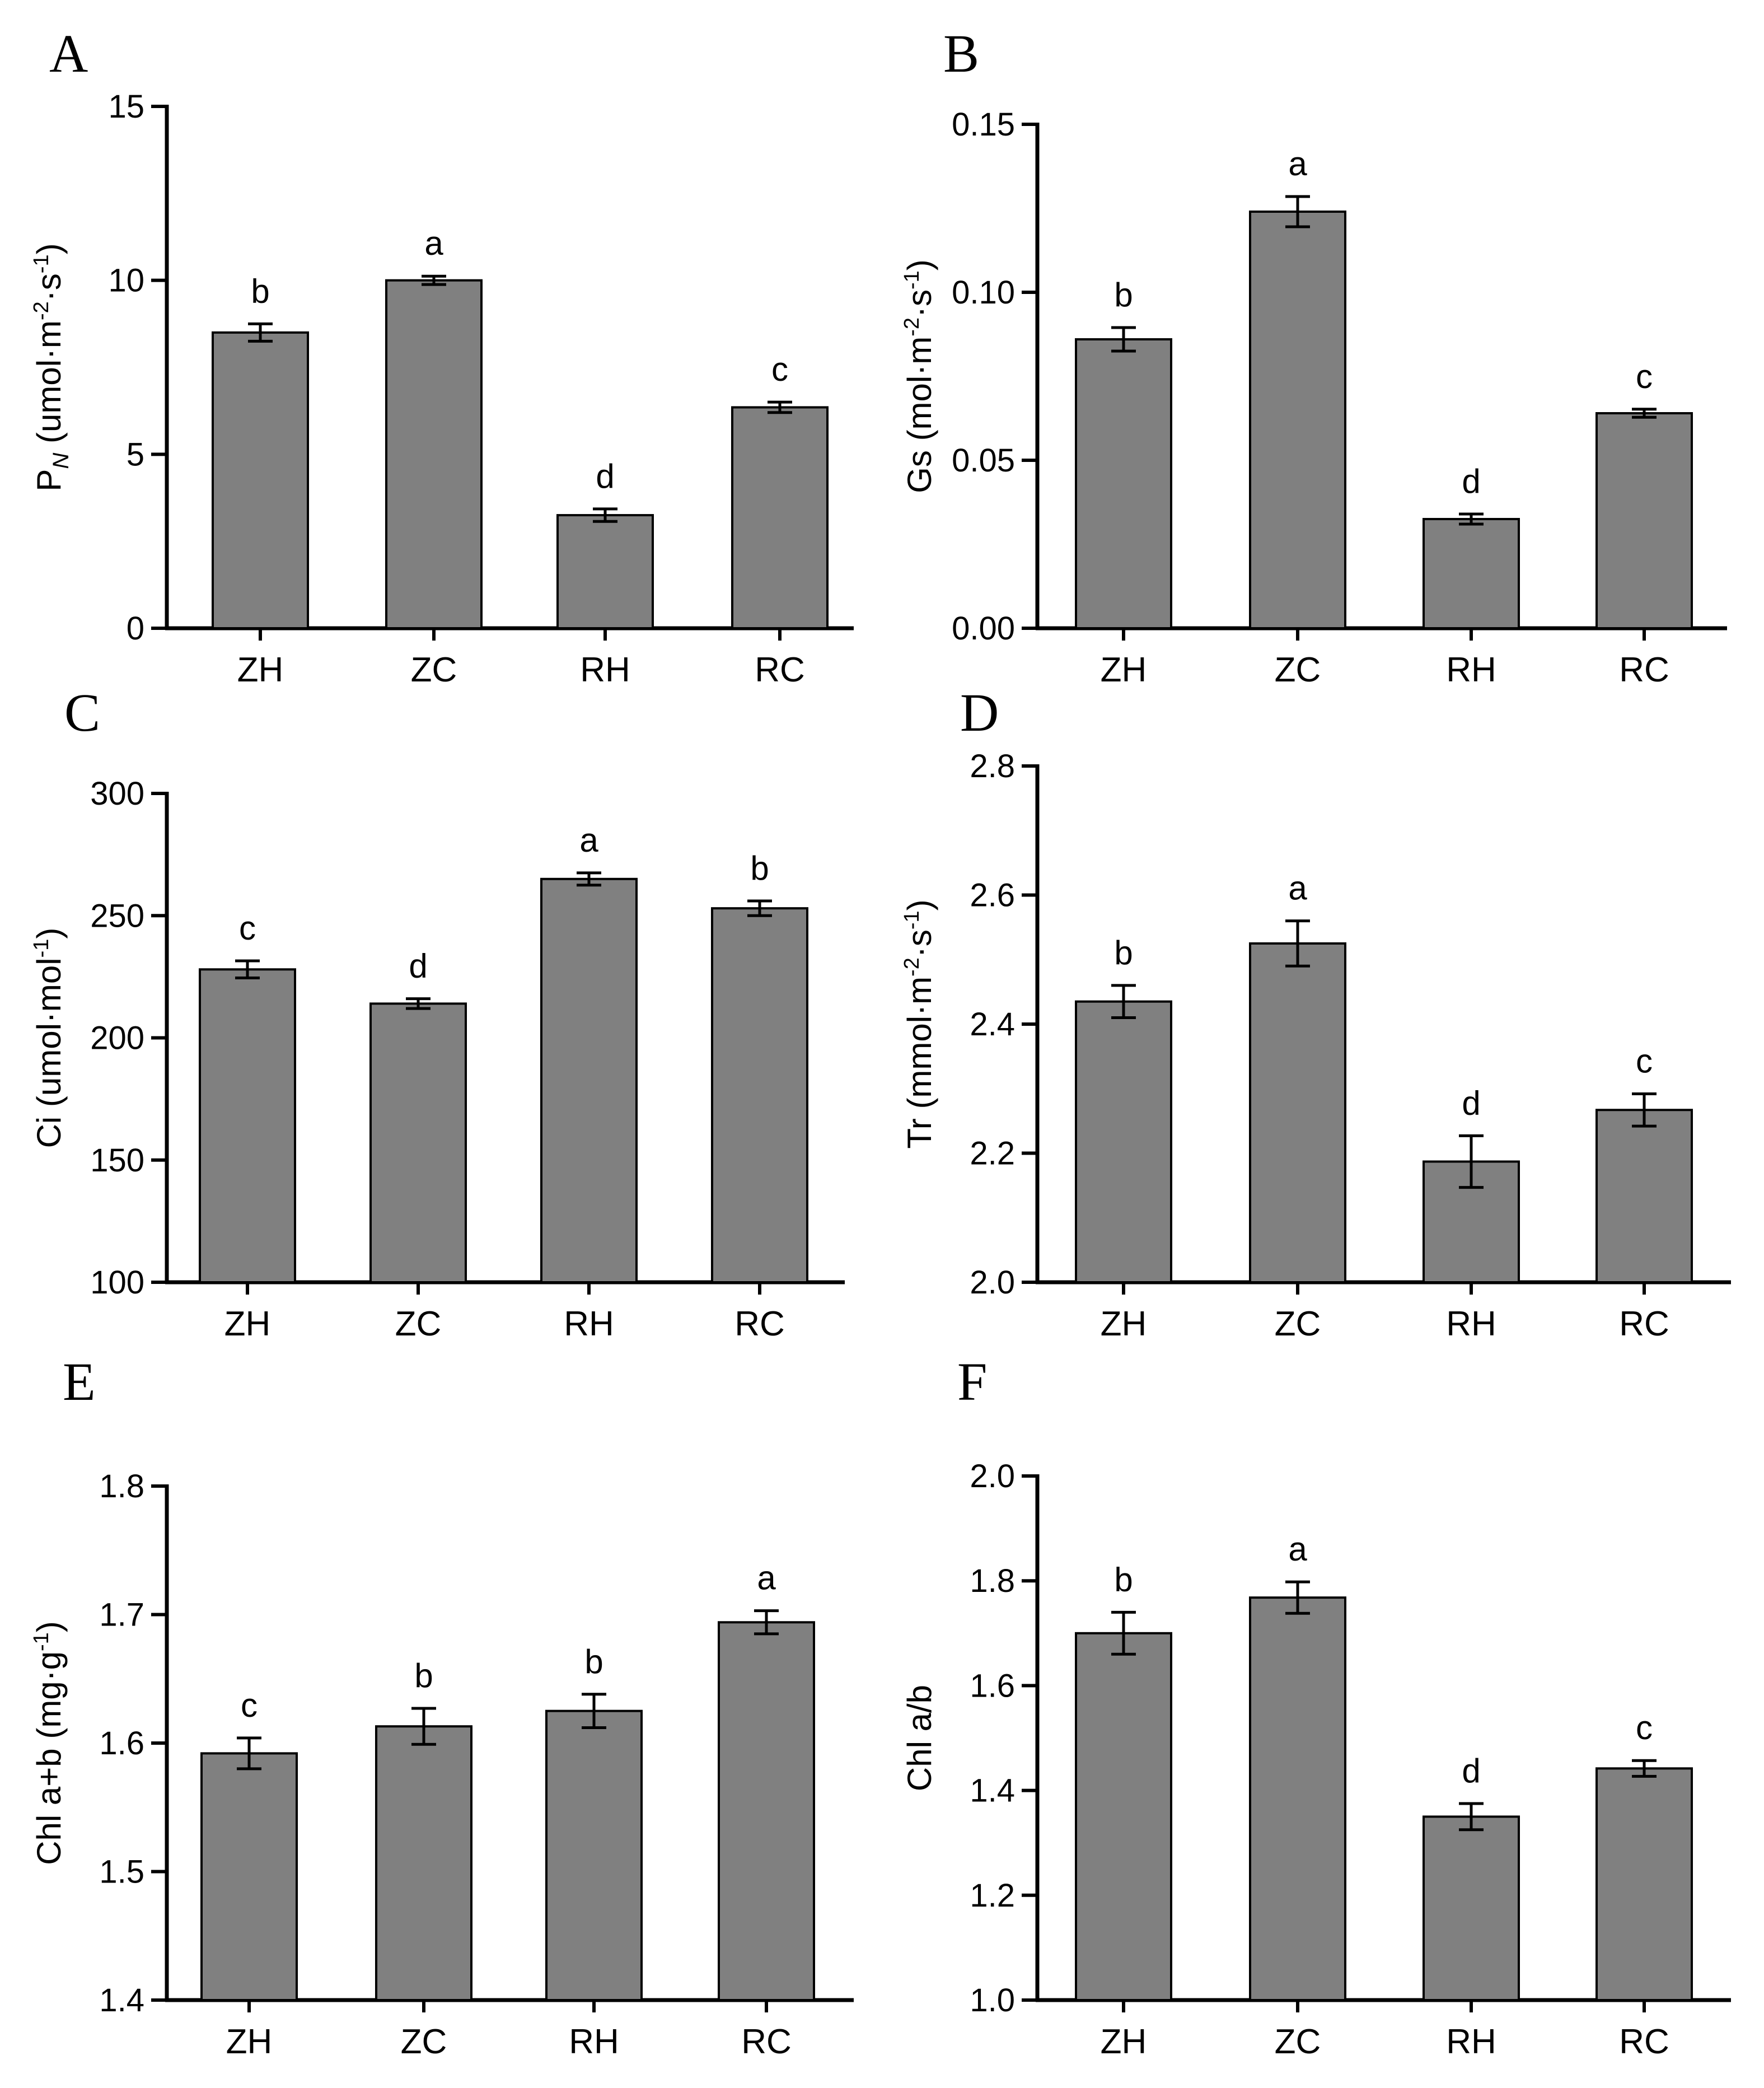 The width and height of the screenshot is (1764, 2088). What do you see at coordinates (993, 1581) in the screenshot?
I see `y-tick-label-f: 1.8` at bounding box center [993, 1581].